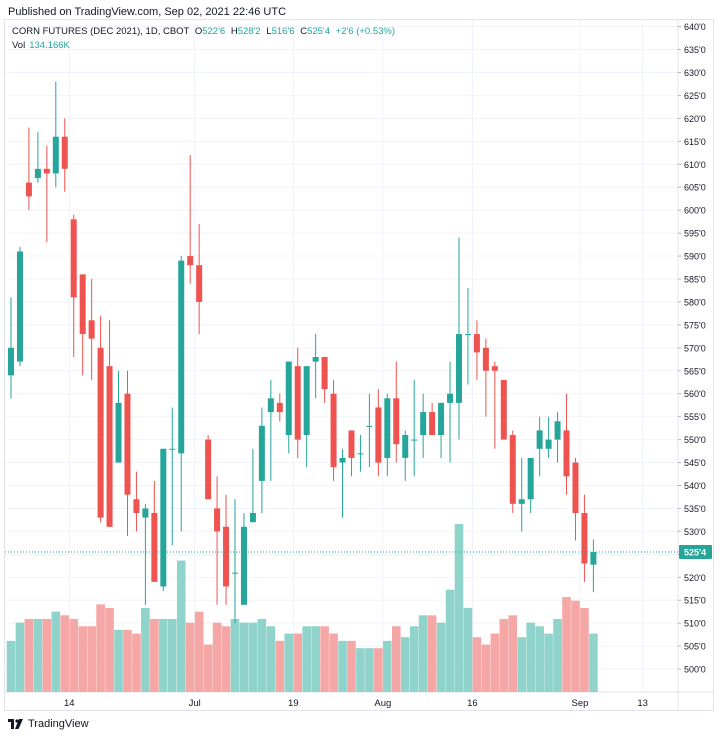 The width and height of the screenshot is (720, 738). I want to click on legend-close: 525'4, so click(319, 31).